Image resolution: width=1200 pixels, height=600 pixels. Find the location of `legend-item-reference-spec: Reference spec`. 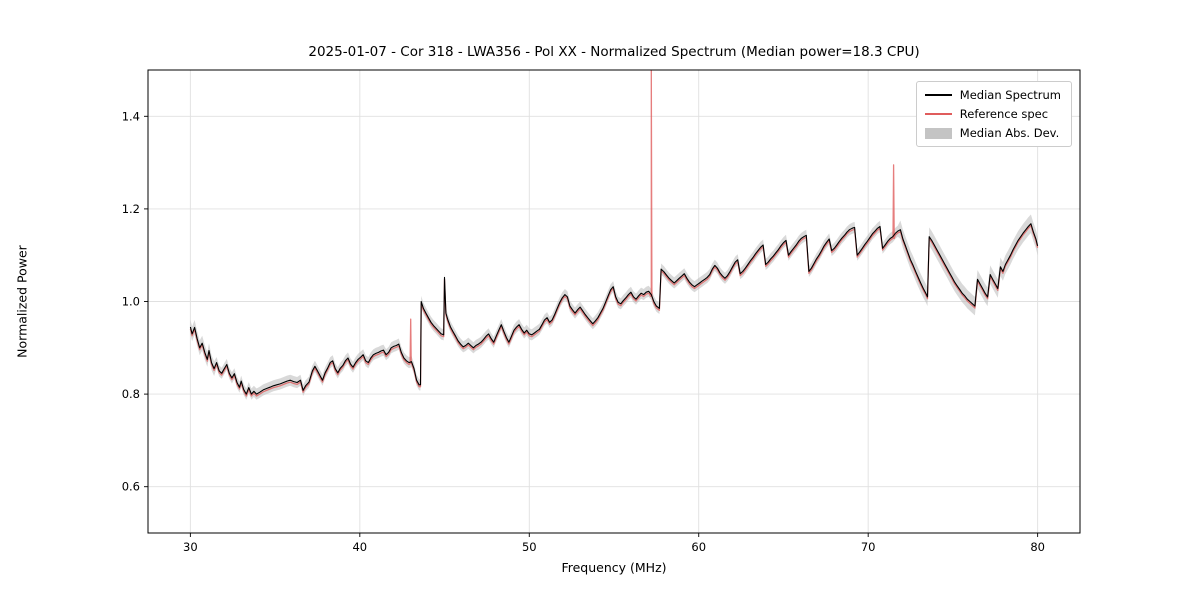

legend-item-reference-spec: Reference spec is located at coordinates (992, 114).